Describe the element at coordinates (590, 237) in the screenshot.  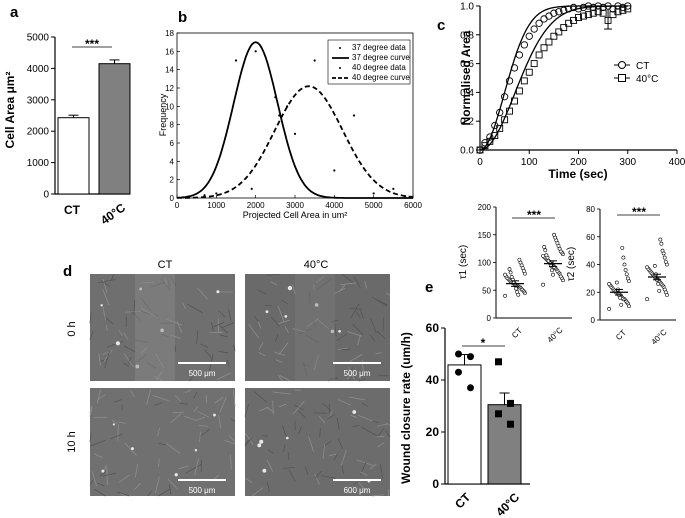
I see `c2-y-tick-label: 60` at that location.